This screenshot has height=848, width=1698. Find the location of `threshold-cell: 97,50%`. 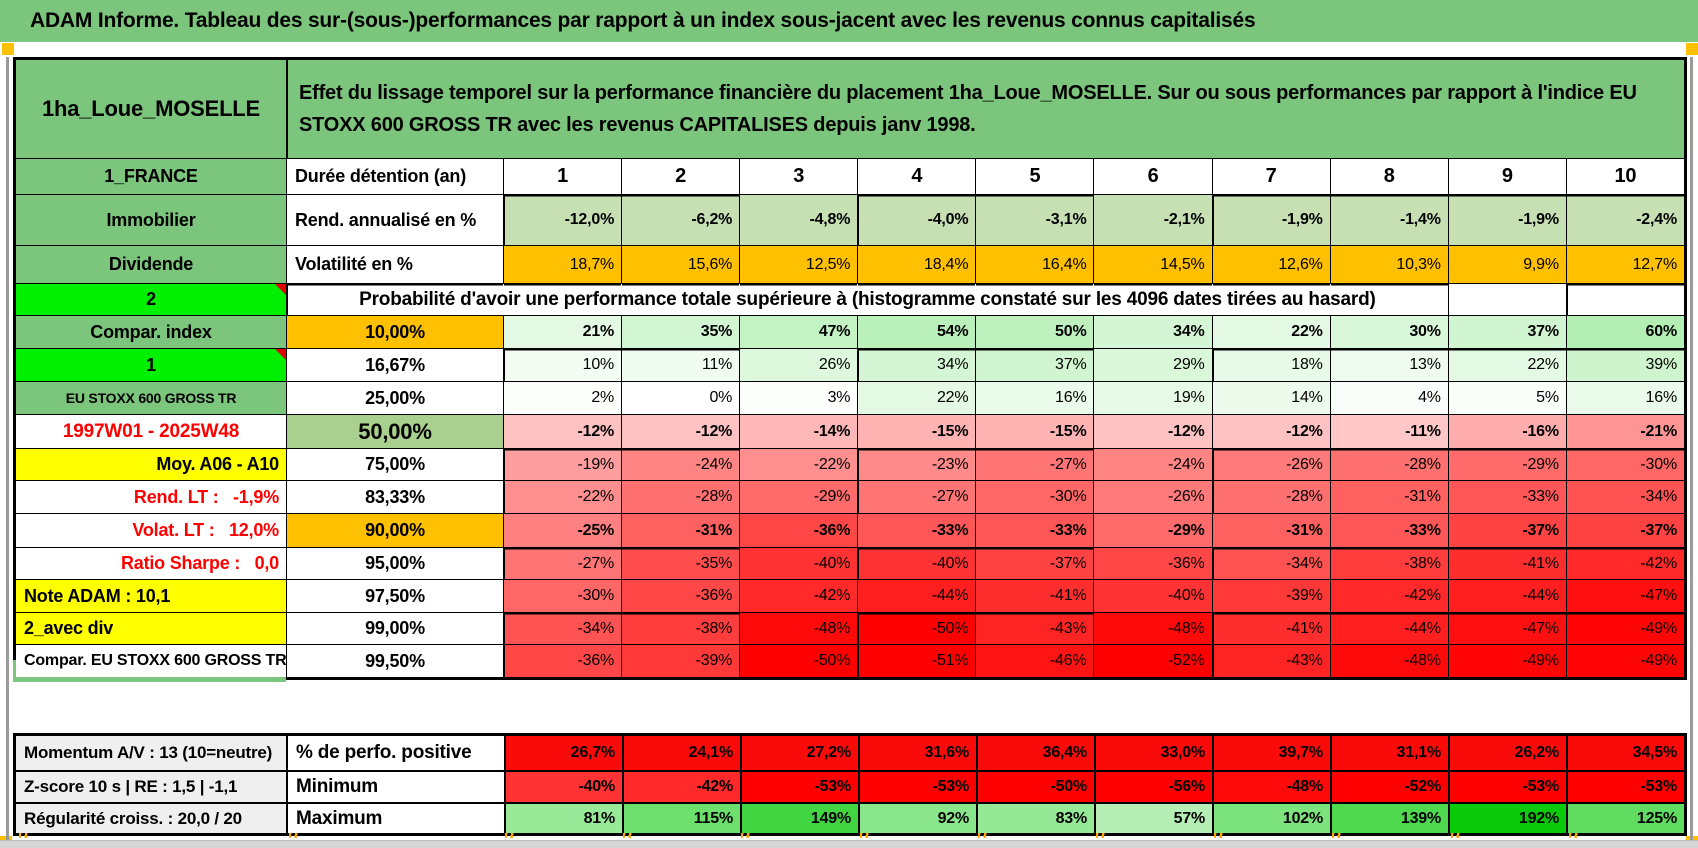

threshold-cell: 97,50% is located at coordinates (395, 596).